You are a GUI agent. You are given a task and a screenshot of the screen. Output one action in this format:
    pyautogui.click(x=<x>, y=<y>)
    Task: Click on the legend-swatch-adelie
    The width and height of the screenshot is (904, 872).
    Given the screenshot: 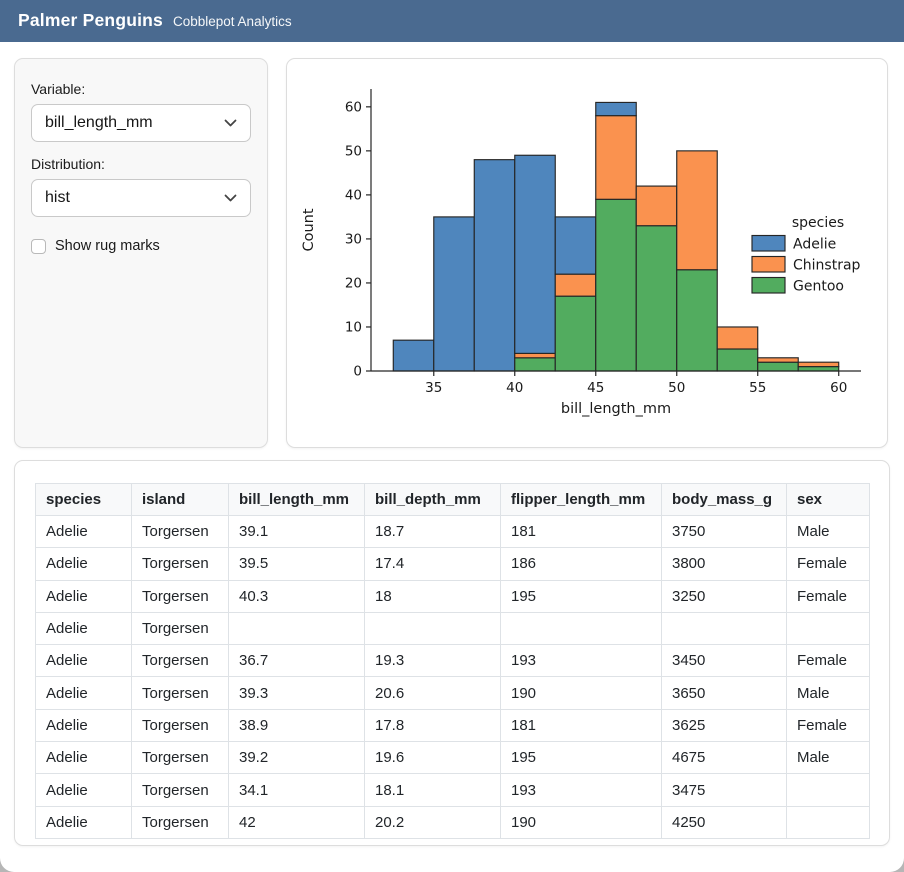 What is the action you would take?
    pyautogui.click(x=768, y=243)
    